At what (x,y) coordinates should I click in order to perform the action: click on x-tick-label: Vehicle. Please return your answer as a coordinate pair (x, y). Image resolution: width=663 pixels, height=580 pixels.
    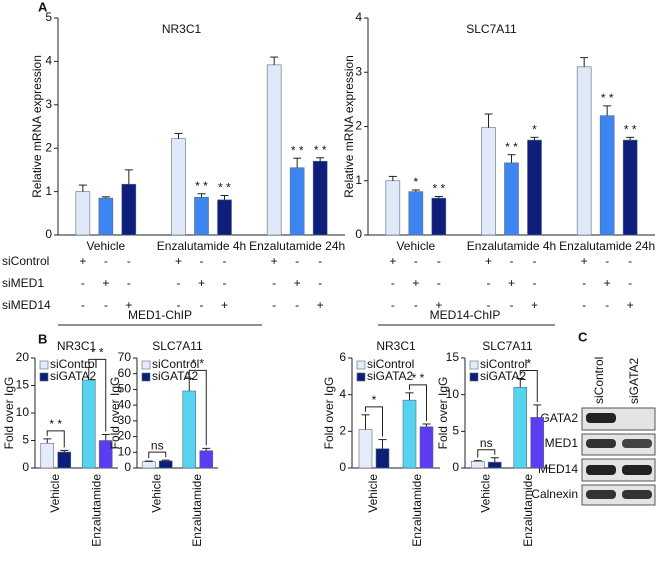
    Looking at the image, I should click on (485, 493).